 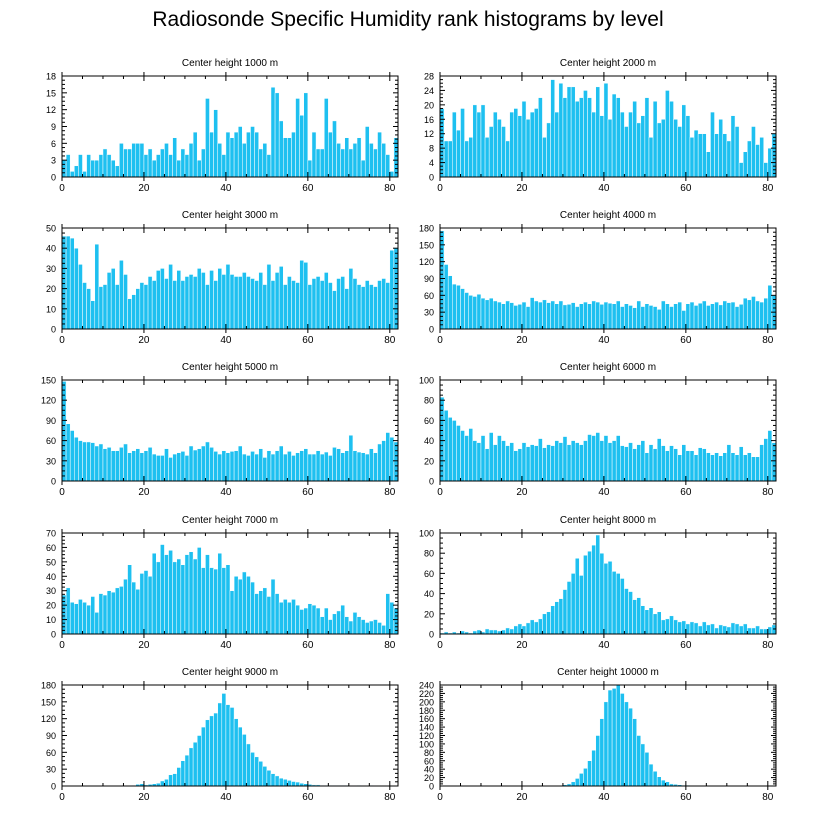 What do you see at coordinates (426, 534) in the screenshot?
I see `y-tick-label: 100` at bounding box center [426, 534].